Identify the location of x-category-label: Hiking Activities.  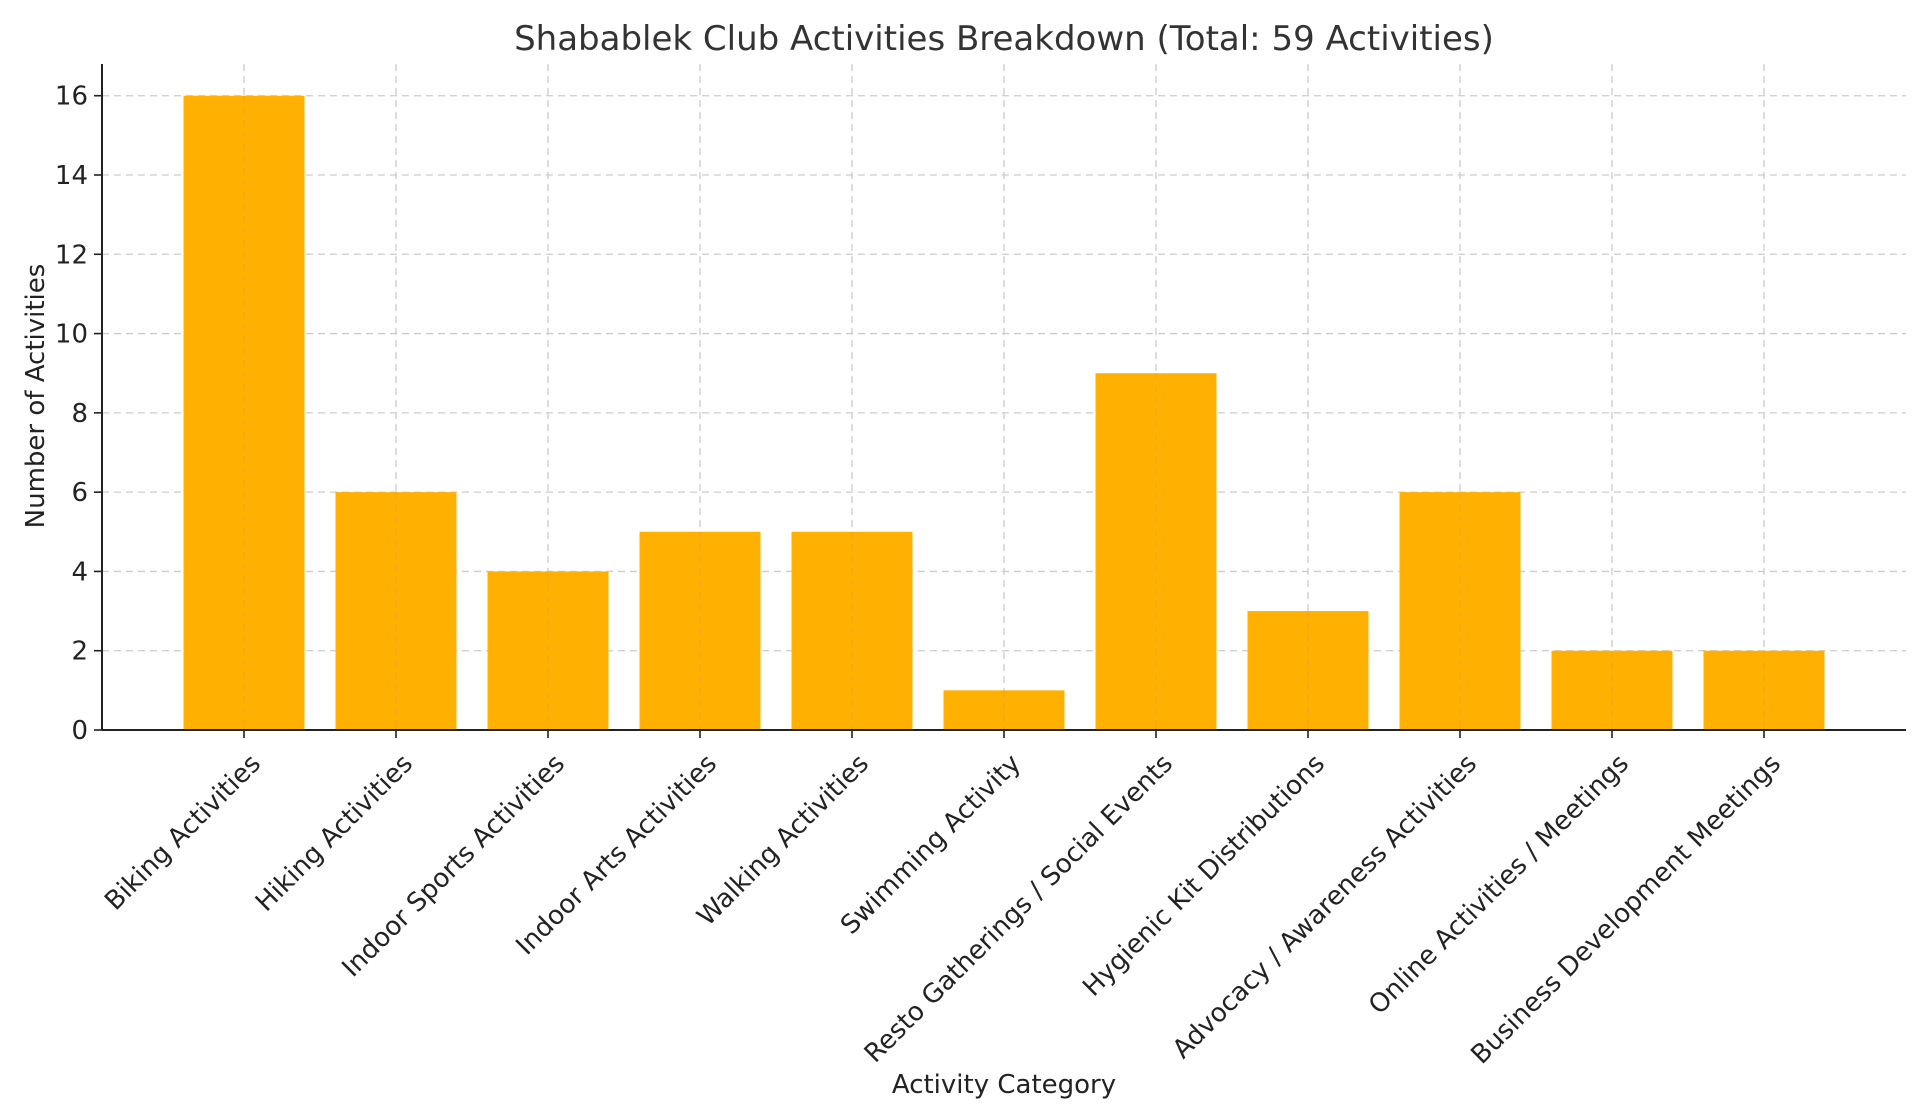
(334, 833).